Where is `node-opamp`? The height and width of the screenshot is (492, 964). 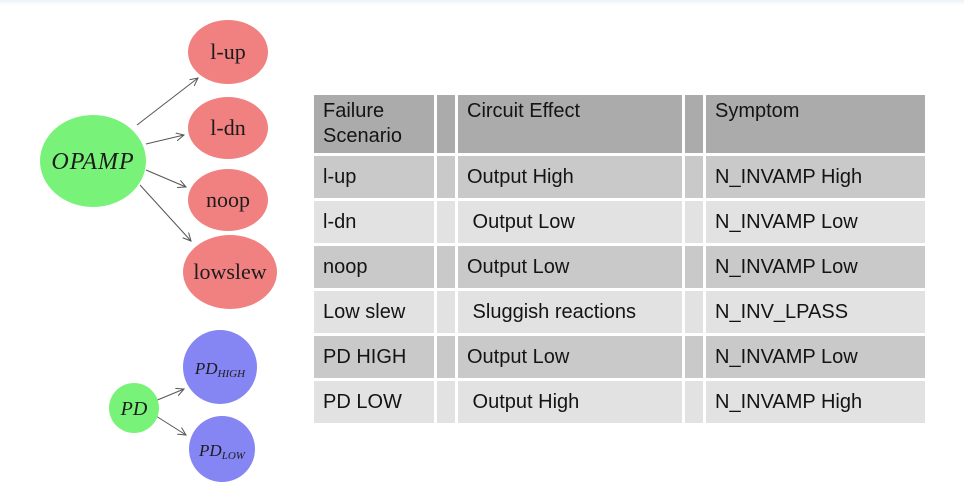 node-opamp is located at coordinates (93, 161).